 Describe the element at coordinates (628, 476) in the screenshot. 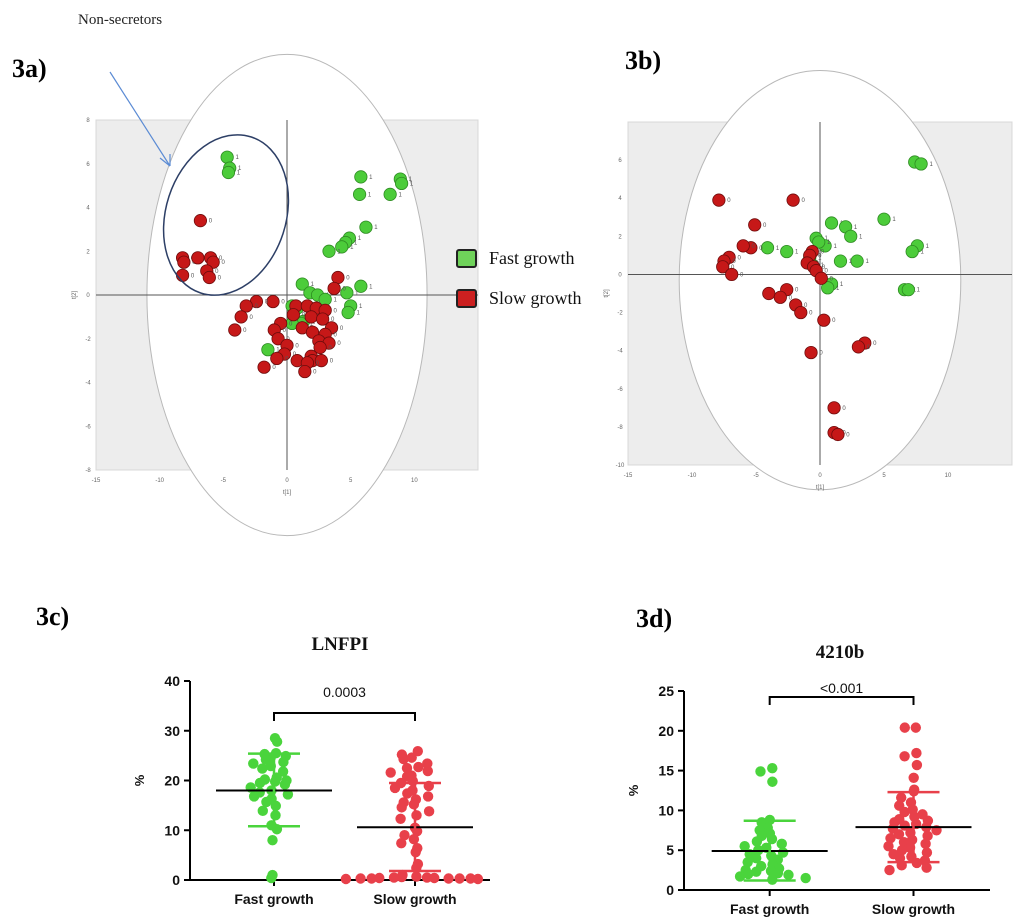

I see `x-tick-label-3b: -15` at that location.